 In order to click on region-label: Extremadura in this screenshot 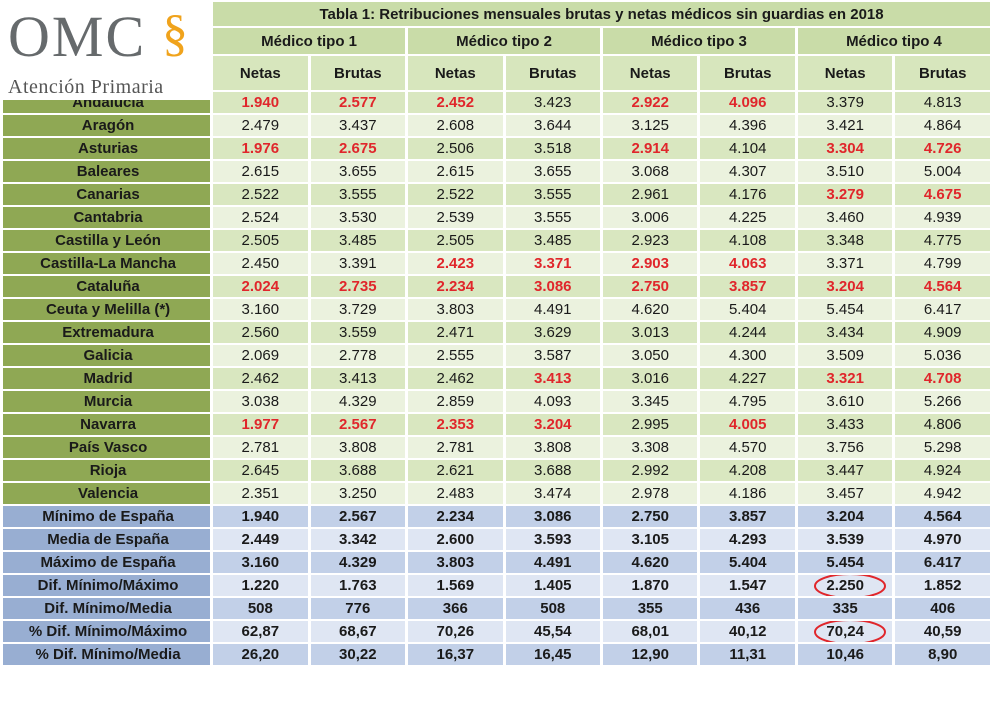, I will do `click(107, 332)`.